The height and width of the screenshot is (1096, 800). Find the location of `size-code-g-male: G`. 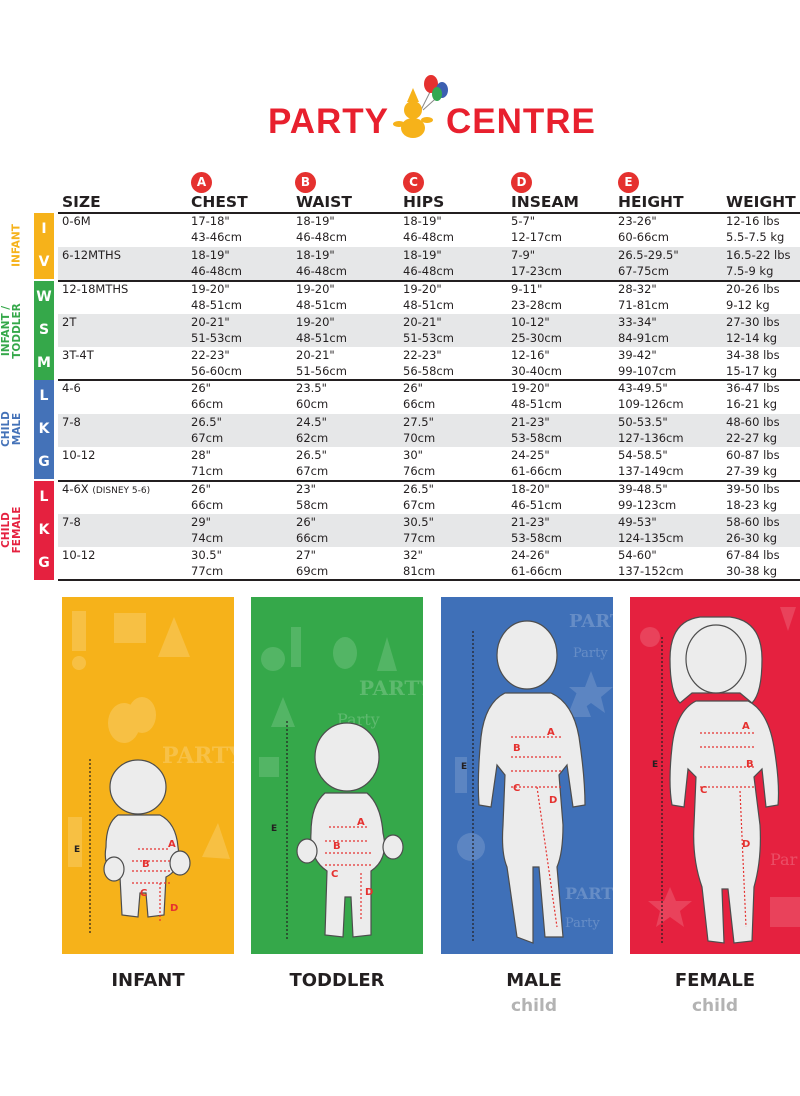

size-code-g-male: G is located at coordinates (44, 462).